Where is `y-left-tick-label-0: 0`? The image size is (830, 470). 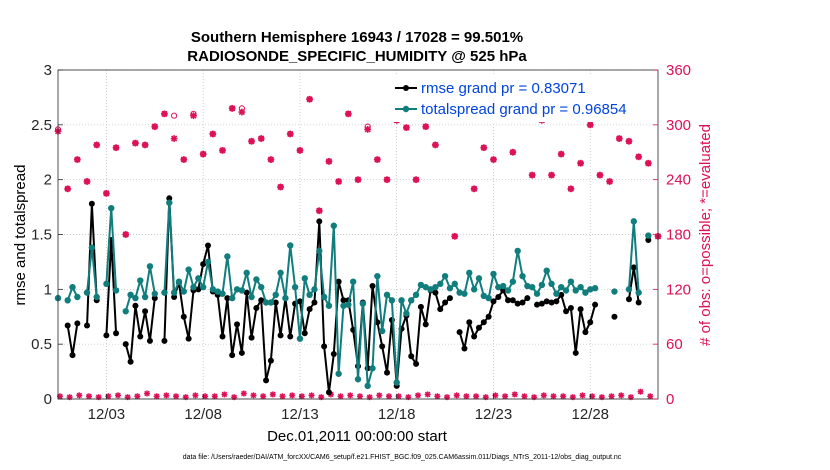
y-left-tick-label-0: 0 is located at coordinates (48, 399).